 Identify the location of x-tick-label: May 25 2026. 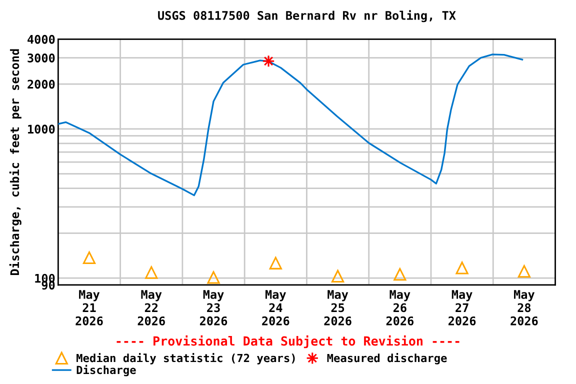
(338, 308).